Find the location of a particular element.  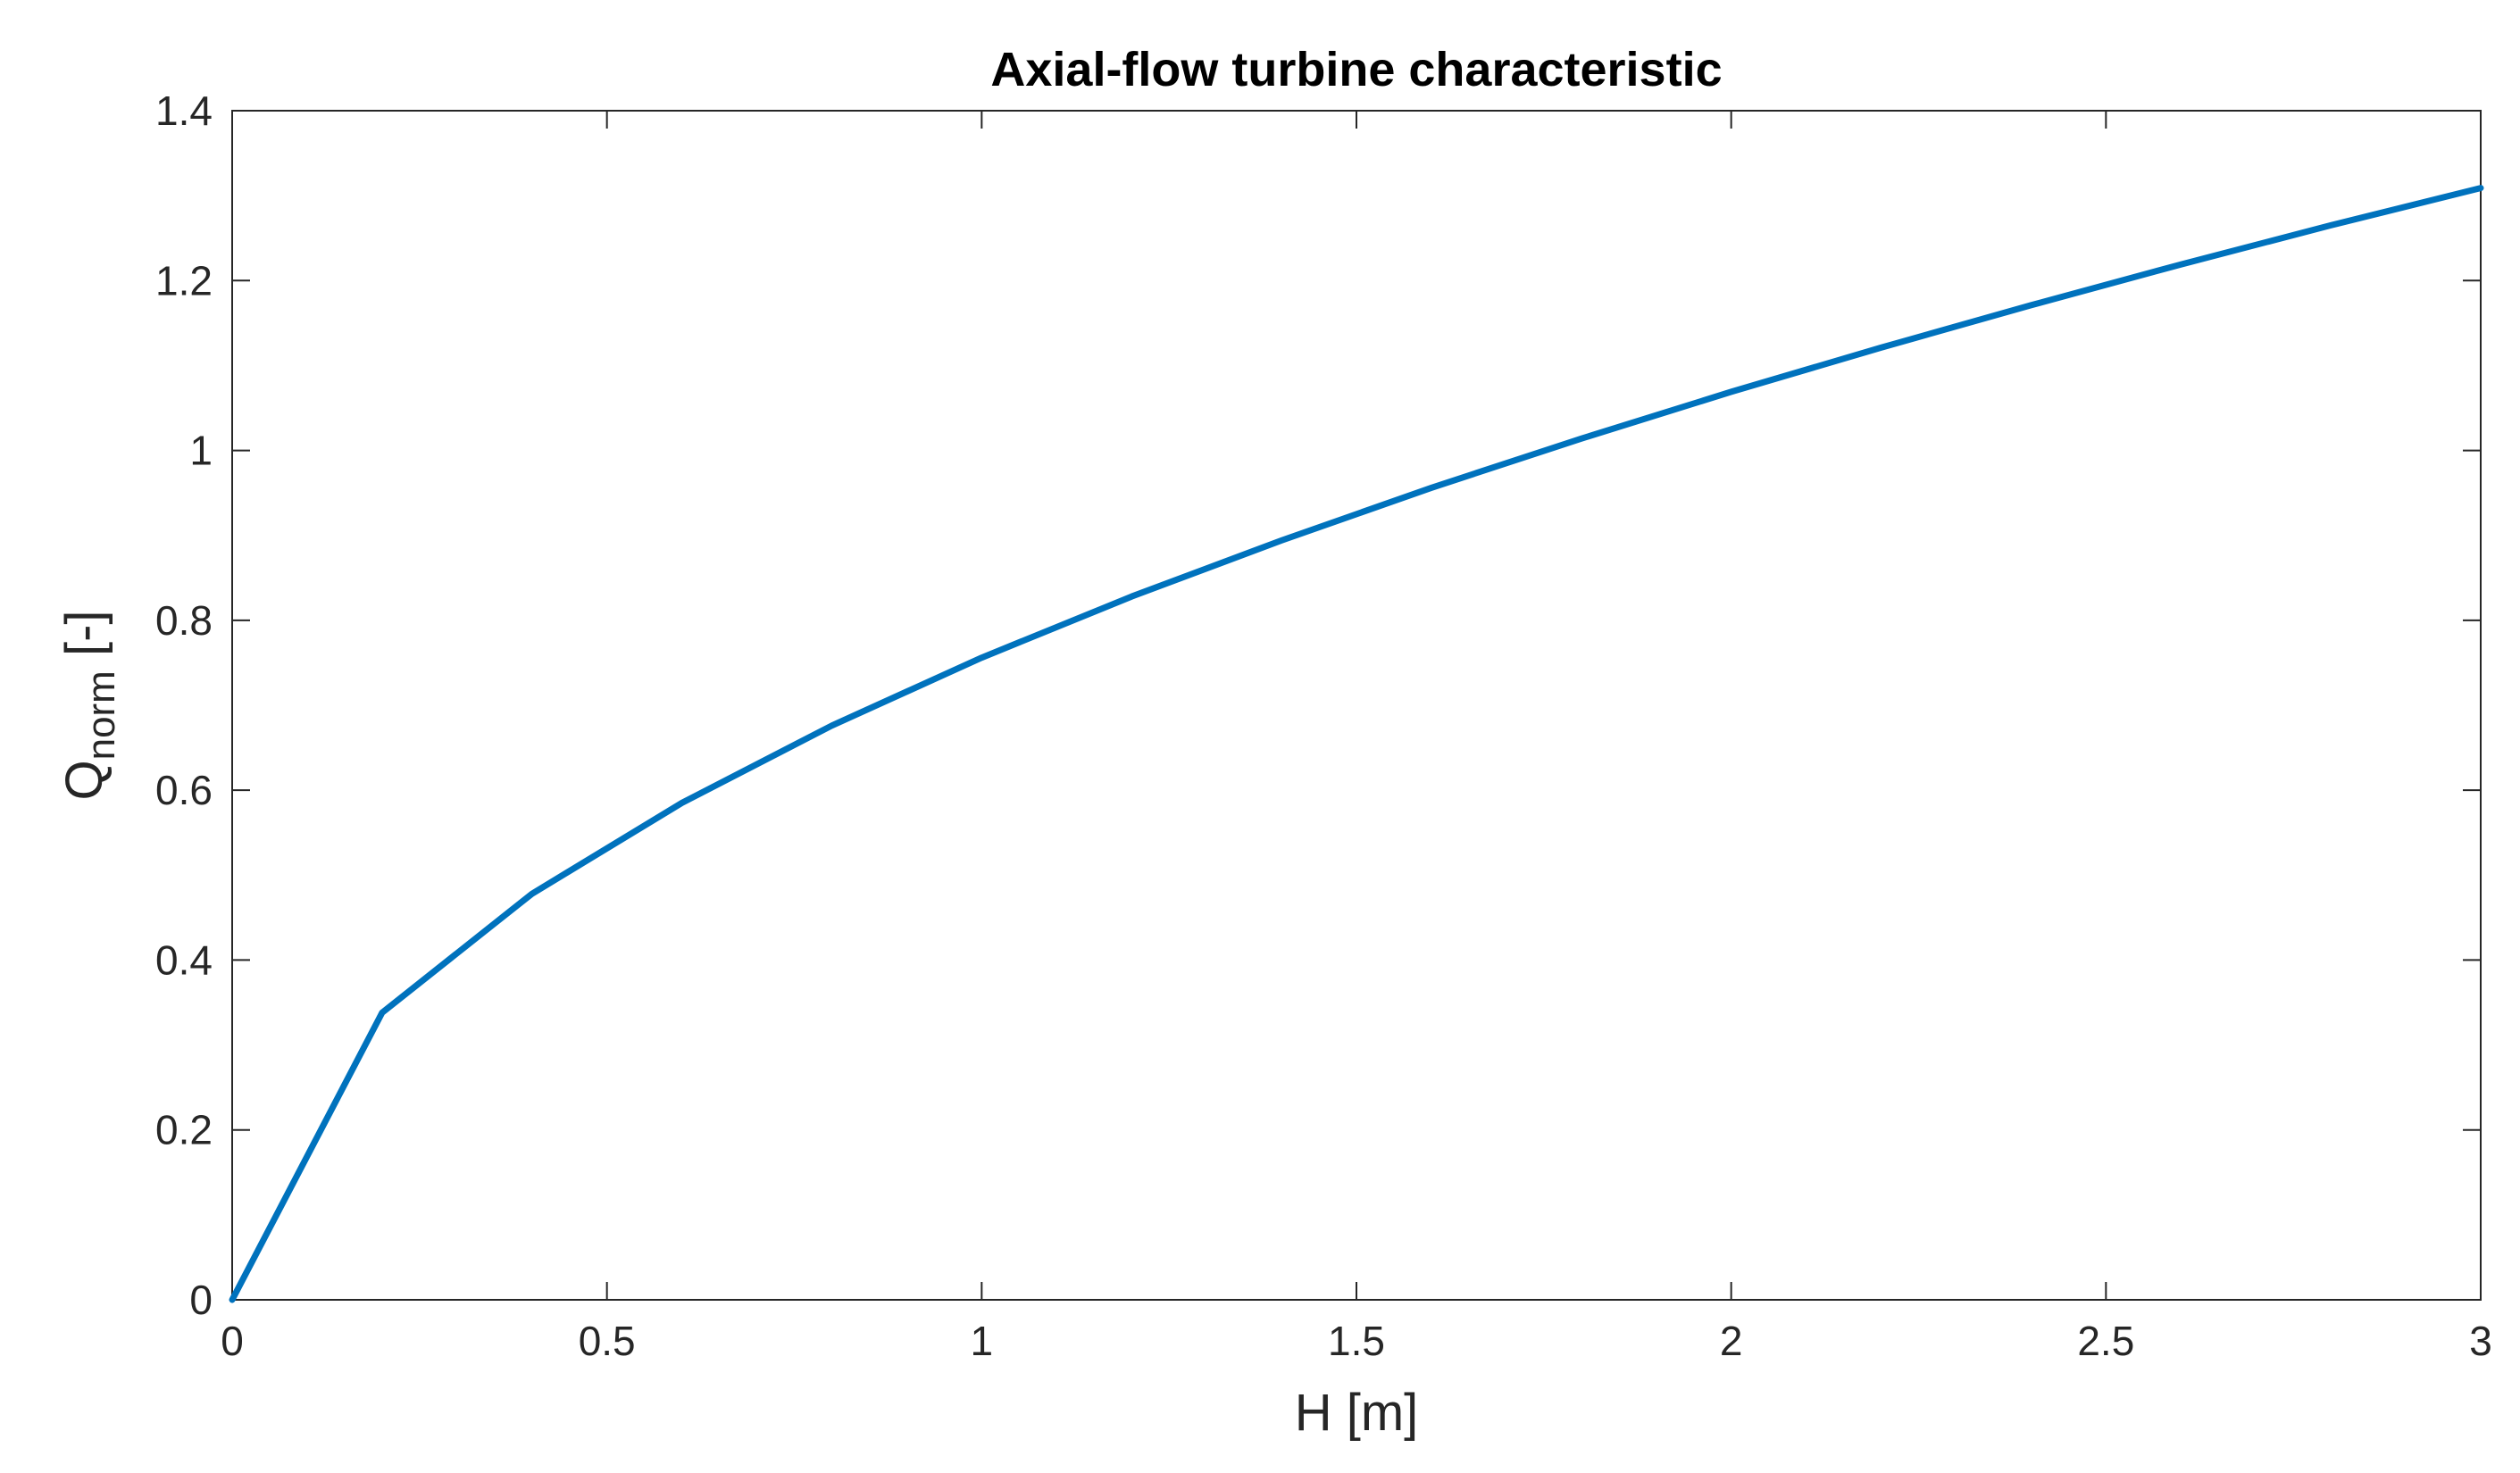

y-tick-label: 1.4 is located at coordinates (184, 110).